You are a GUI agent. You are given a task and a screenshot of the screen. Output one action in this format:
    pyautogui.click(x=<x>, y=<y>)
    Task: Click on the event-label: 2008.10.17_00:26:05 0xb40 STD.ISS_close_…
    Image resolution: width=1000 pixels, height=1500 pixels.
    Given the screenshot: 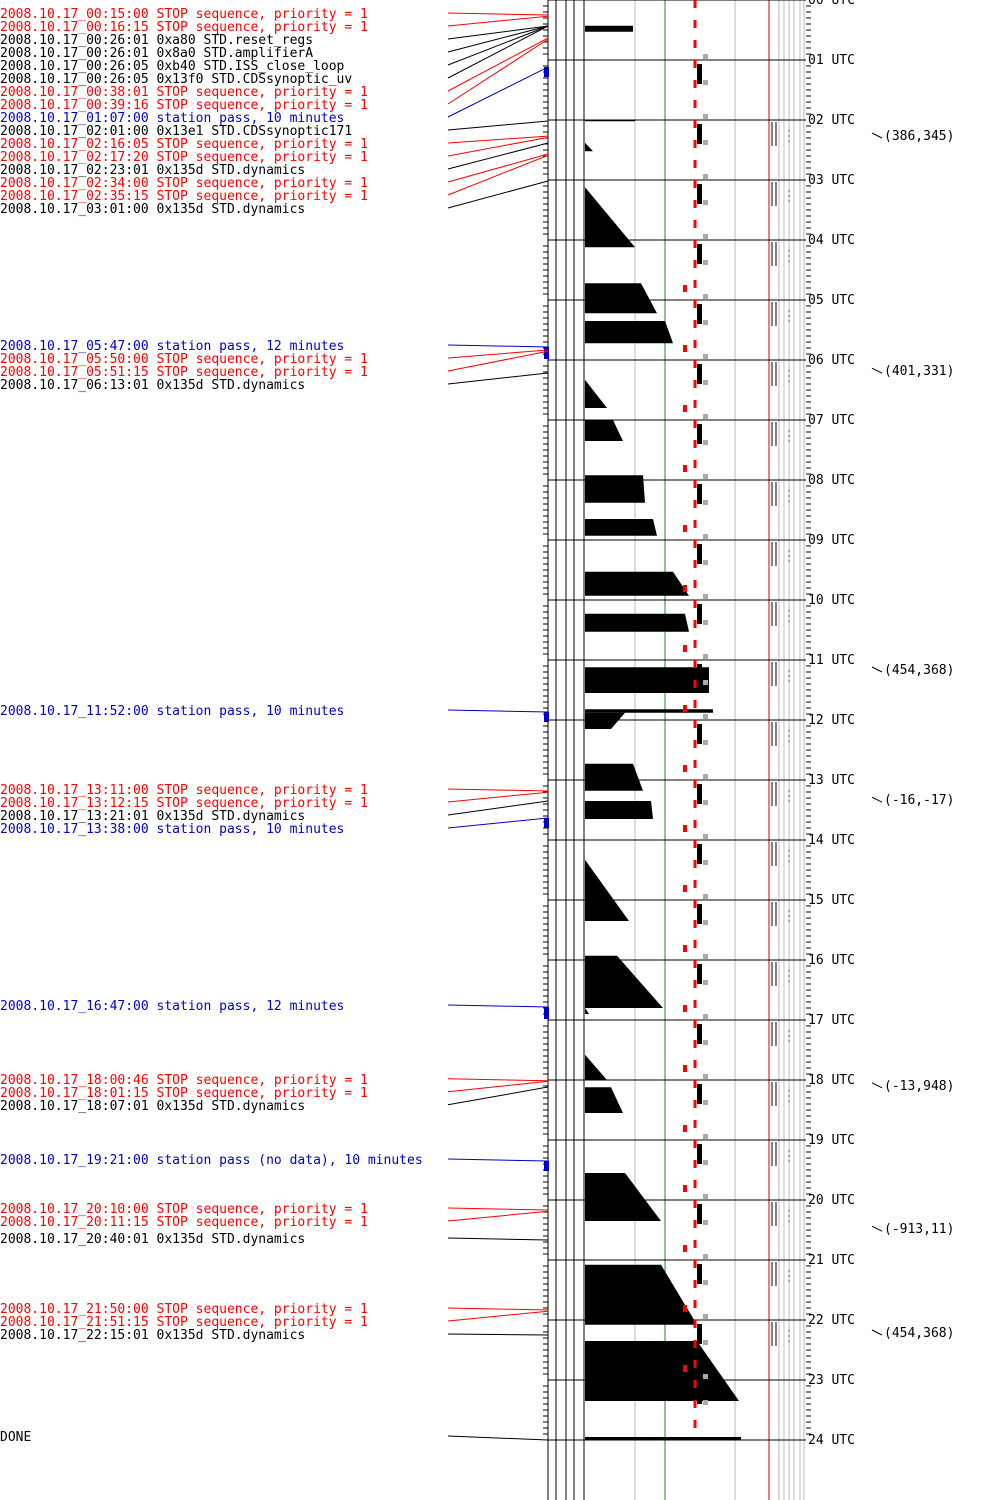 What is the action you would take?
    pyautogui.click(x=172, y=66)
    